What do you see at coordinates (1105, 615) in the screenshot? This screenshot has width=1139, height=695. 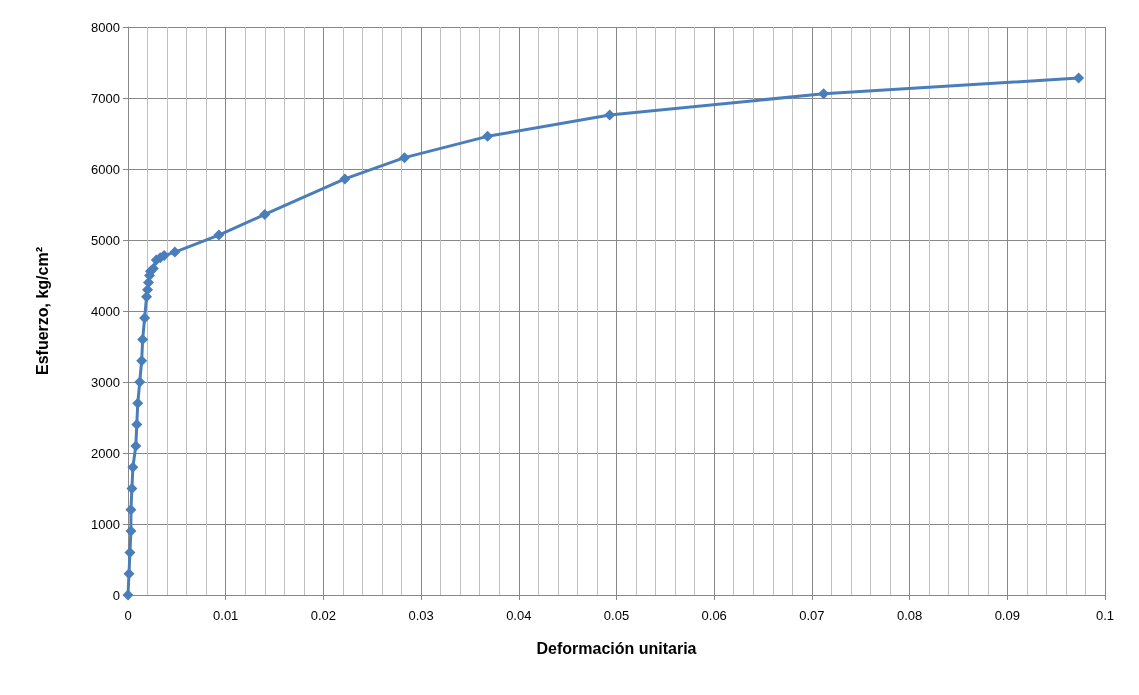 I see `x-tick-label: 0.1` at bounding box center [1105, 615].